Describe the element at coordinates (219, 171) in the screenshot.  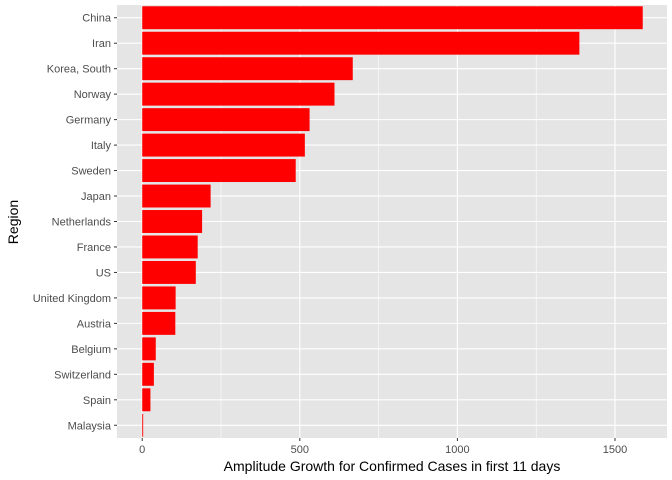
I see `bar-sweden` at that location.